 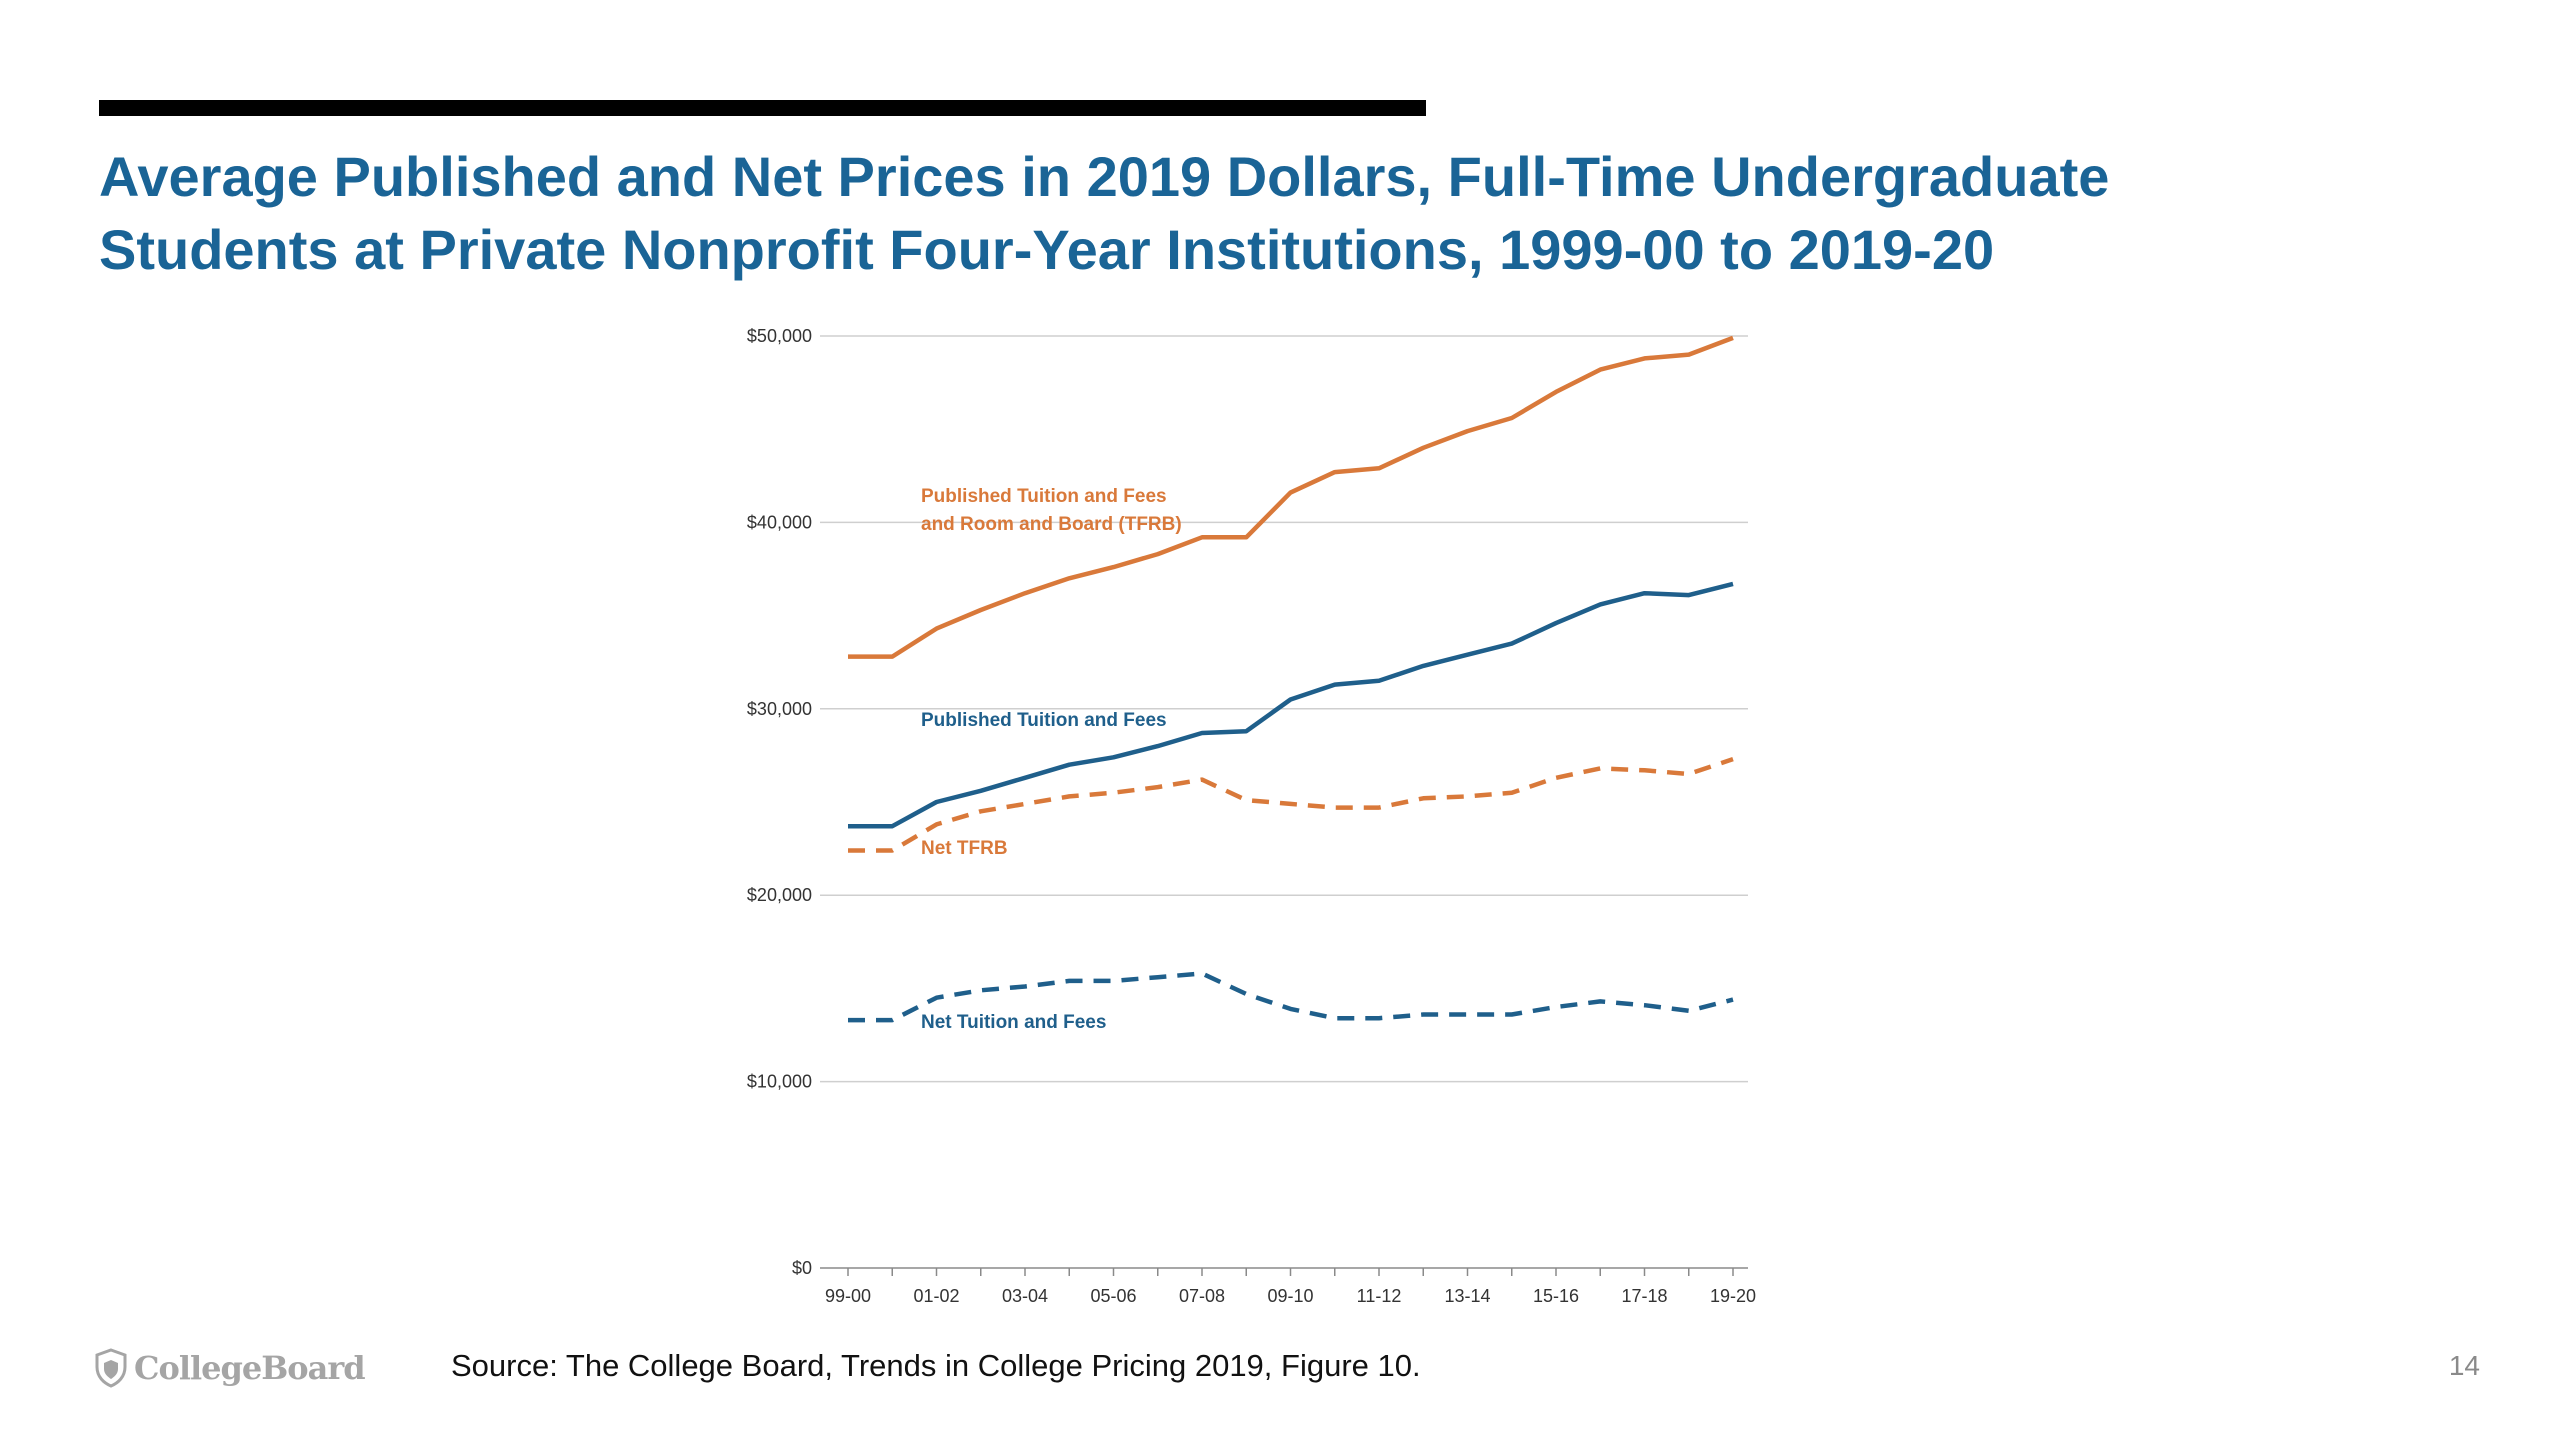 I want to click on college-board-logo: CollegeBoard, so click(x=230, y=1368).